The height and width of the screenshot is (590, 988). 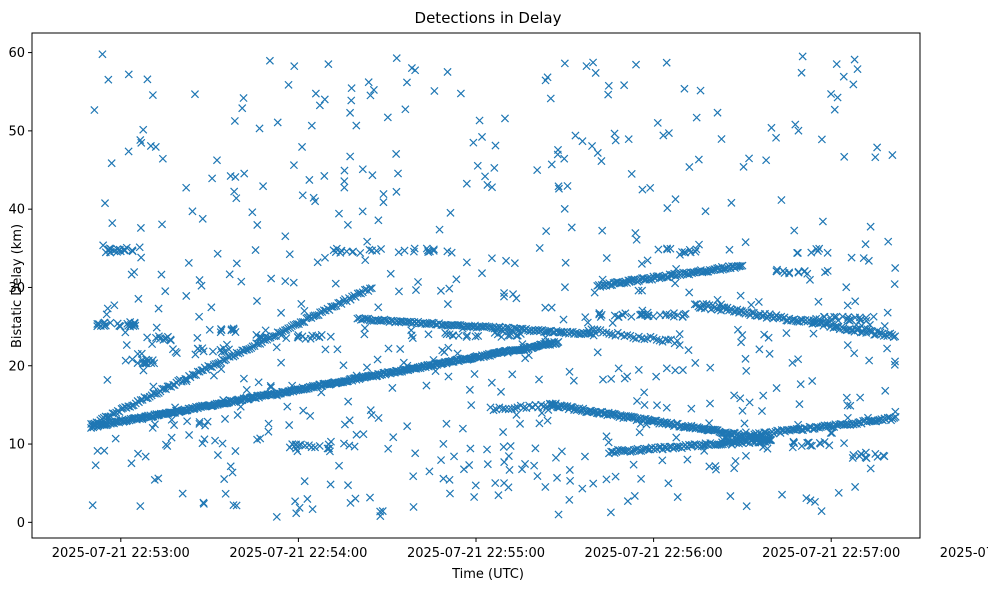 I want to click on x-tick-label: 2025-07-21 22:55:00, so click(x=476, y=553).